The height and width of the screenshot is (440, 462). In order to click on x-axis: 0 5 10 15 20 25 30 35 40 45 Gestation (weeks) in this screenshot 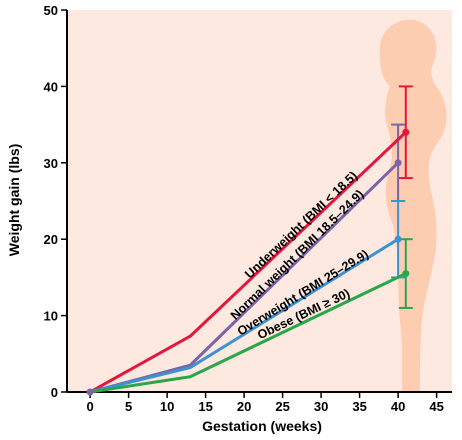, I will do `click(259, 412)`.